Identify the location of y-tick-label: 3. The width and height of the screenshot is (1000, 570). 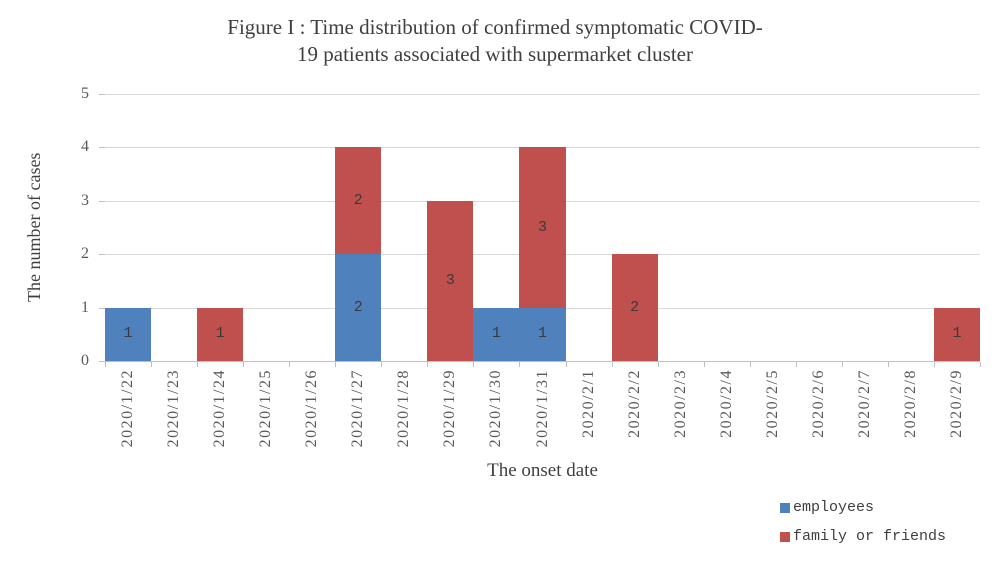
(85, 200).